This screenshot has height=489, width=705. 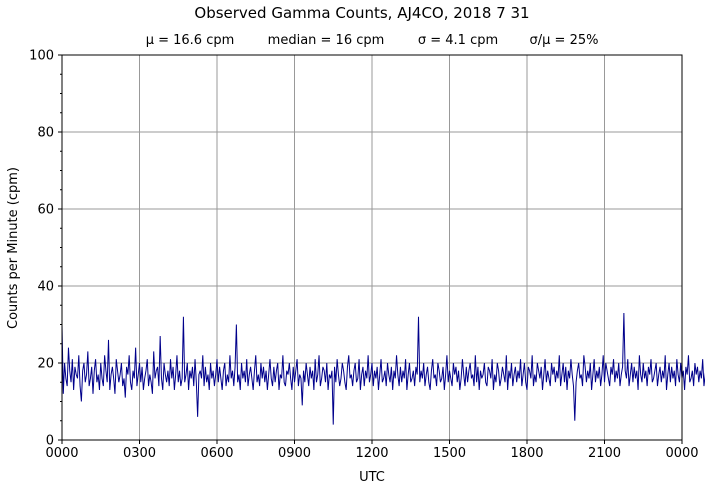 I want to click on y-axis-label: Counts per Minute (cpm), so click(x=13, y=248).